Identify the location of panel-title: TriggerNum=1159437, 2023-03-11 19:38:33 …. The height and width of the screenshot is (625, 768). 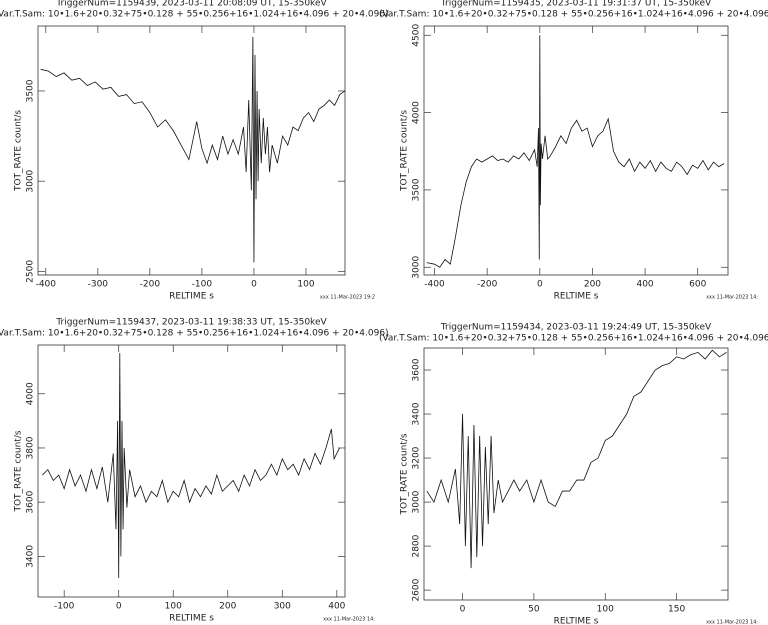
(191, 323).